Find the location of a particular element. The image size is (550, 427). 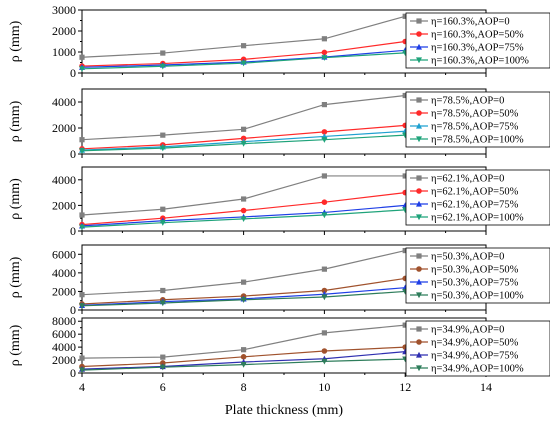

legend-label-3: η=62.1%,AOP=75% is located at coordinates (475, 205).